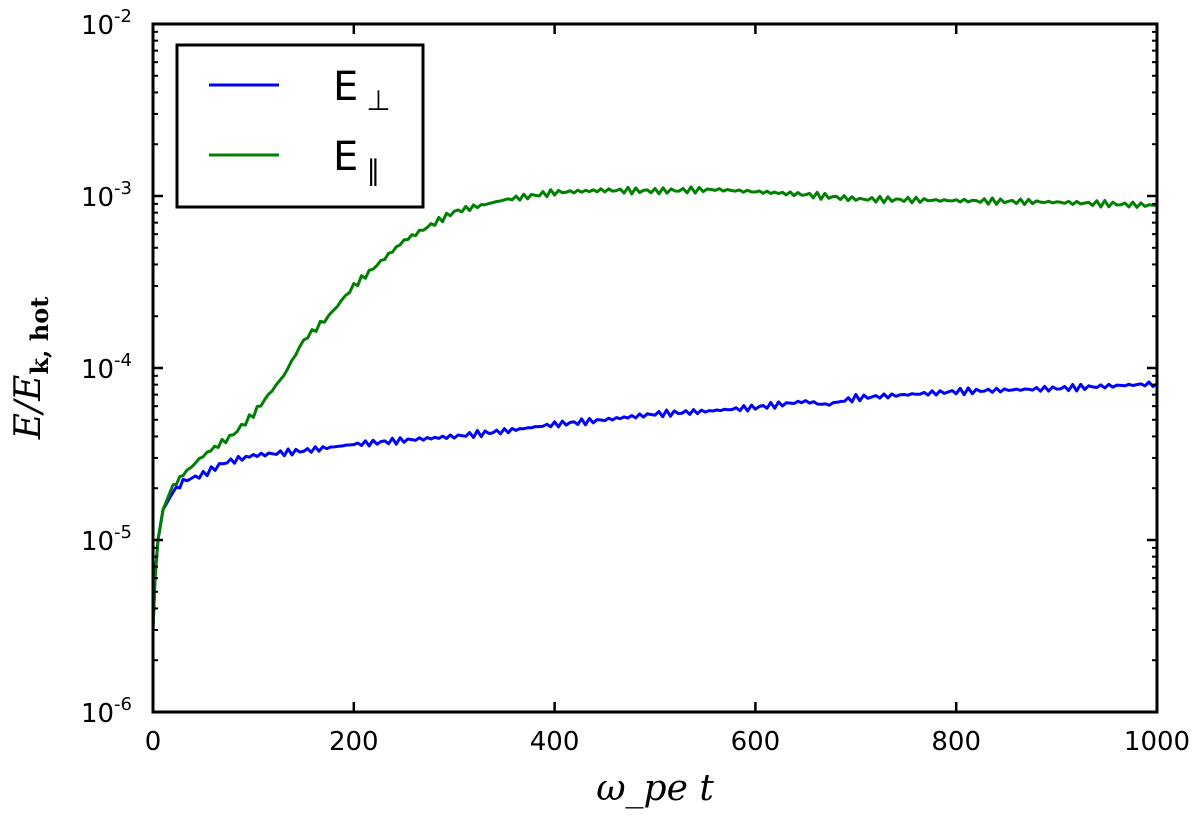 The image size is (1200, 824). I want to click on x-tick-label: 400, so click(555, 742).